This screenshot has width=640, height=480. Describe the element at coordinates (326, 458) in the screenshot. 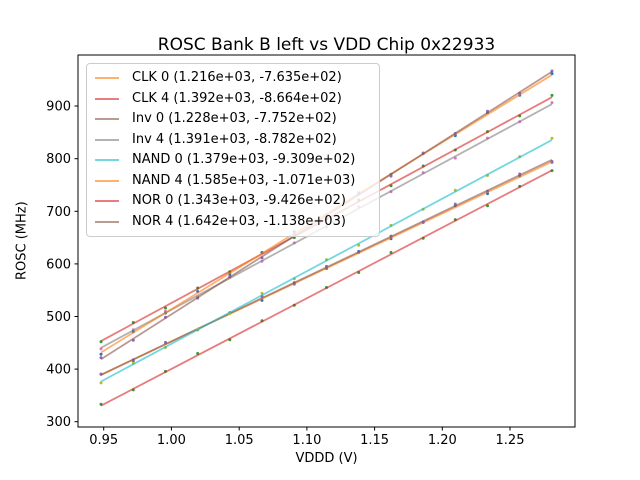

I see `x-axis-label: VDDD (V)` at that location.